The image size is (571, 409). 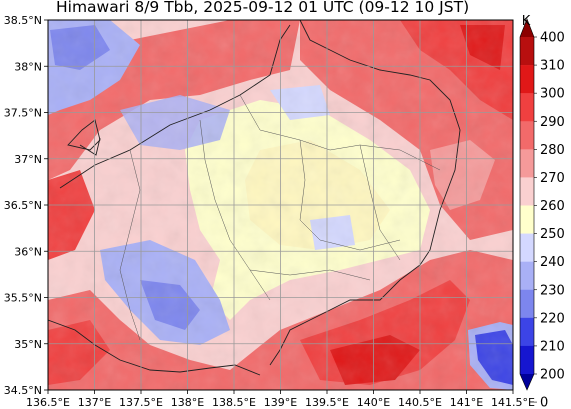 I want to click on colorbar-tick-label: 210, so click(x=552, y=346).